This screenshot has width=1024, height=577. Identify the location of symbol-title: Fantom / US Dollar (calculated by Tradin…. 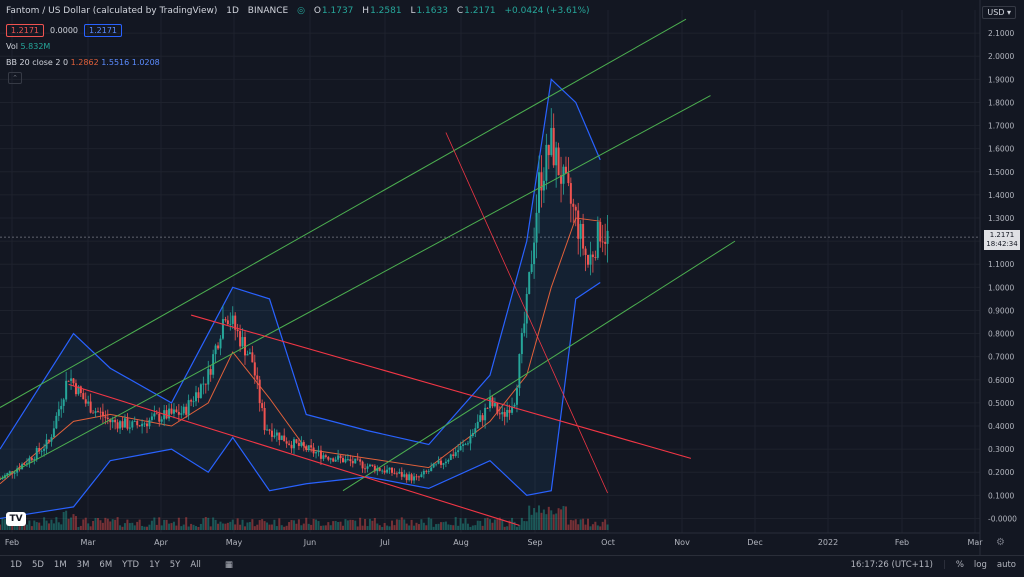
(112, 11).